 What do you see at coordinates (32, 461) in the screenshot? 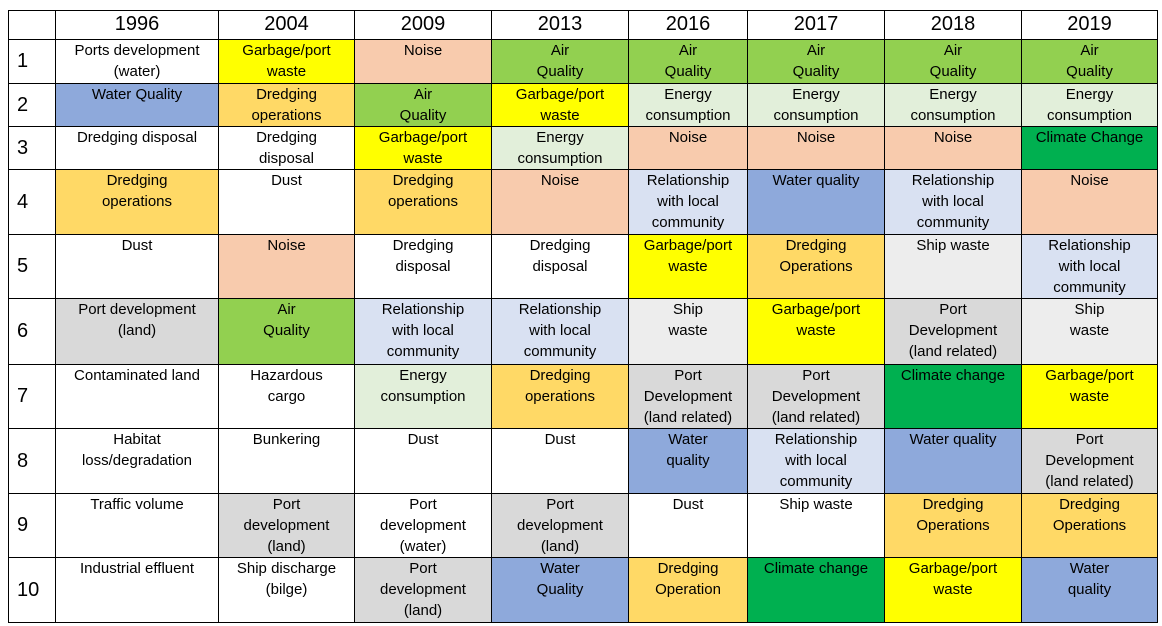
I see `rank-cell: 8` at bounding box center [32, 461].